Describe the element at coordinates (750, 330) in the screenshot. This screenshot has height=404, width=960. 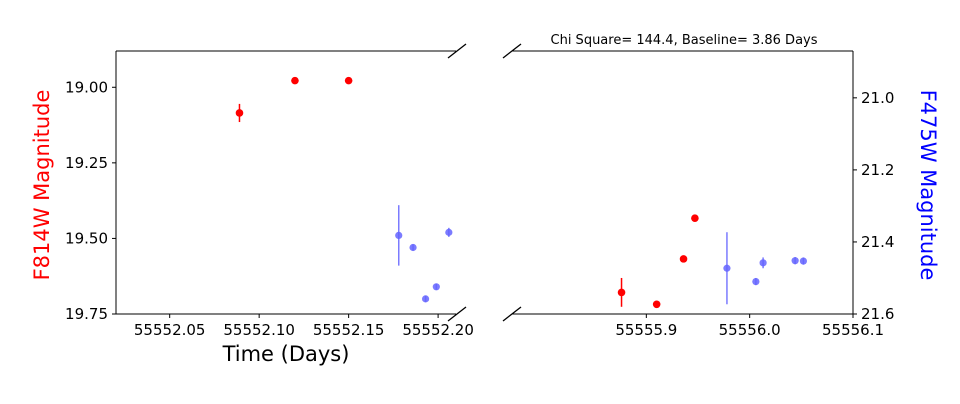
I see `x-tick-label-right: 55556.0` at that location.